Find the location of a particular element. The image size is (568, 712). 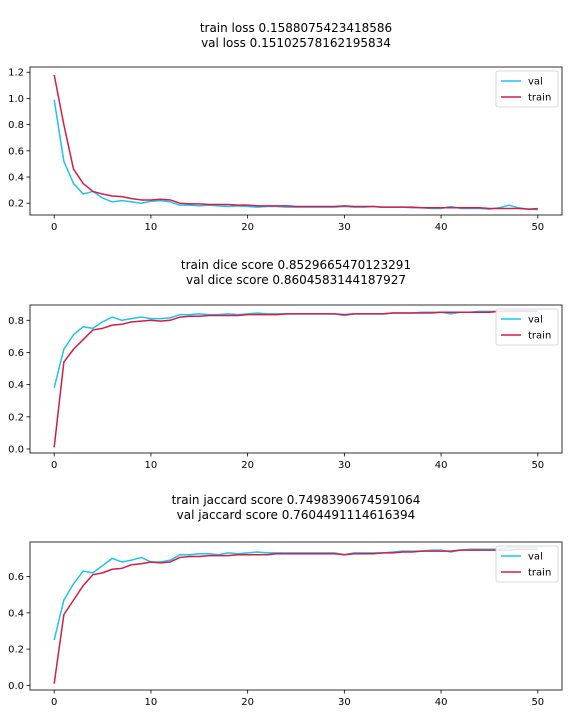

y-tick-label: 1.2 is located at coordinates (16, 73).